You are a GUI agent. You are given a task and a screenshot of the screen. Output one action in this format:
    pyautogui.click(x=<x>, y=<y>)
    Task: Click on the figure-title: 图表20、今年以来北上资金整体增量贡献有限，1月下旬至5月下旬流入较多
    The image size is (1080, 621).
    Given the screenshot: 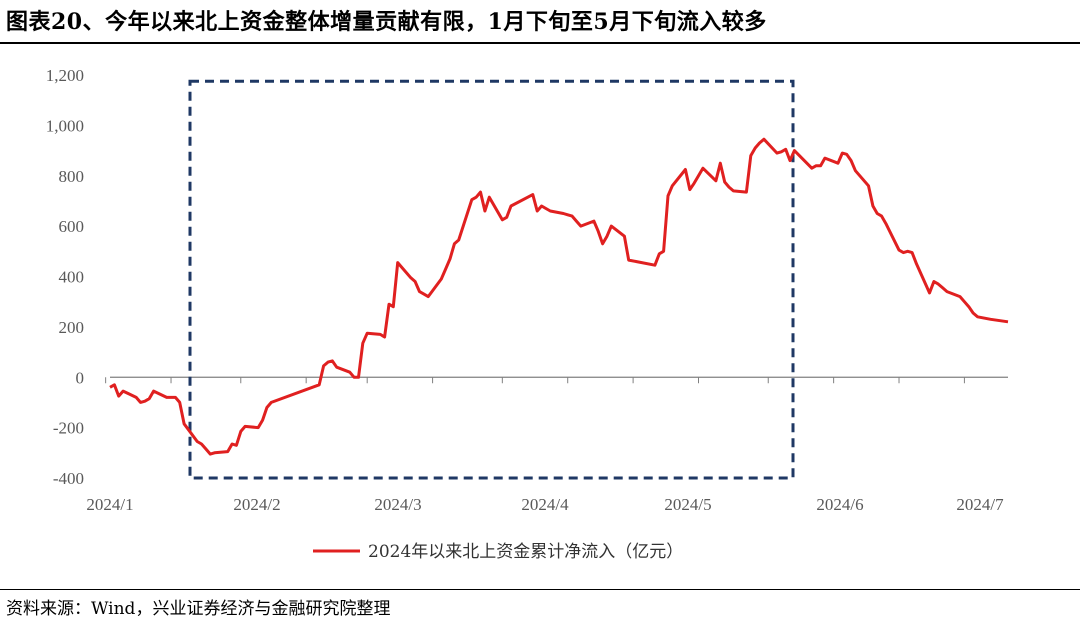 What is the action you would take?
    pyautogui.click(x=386, y=22)
    